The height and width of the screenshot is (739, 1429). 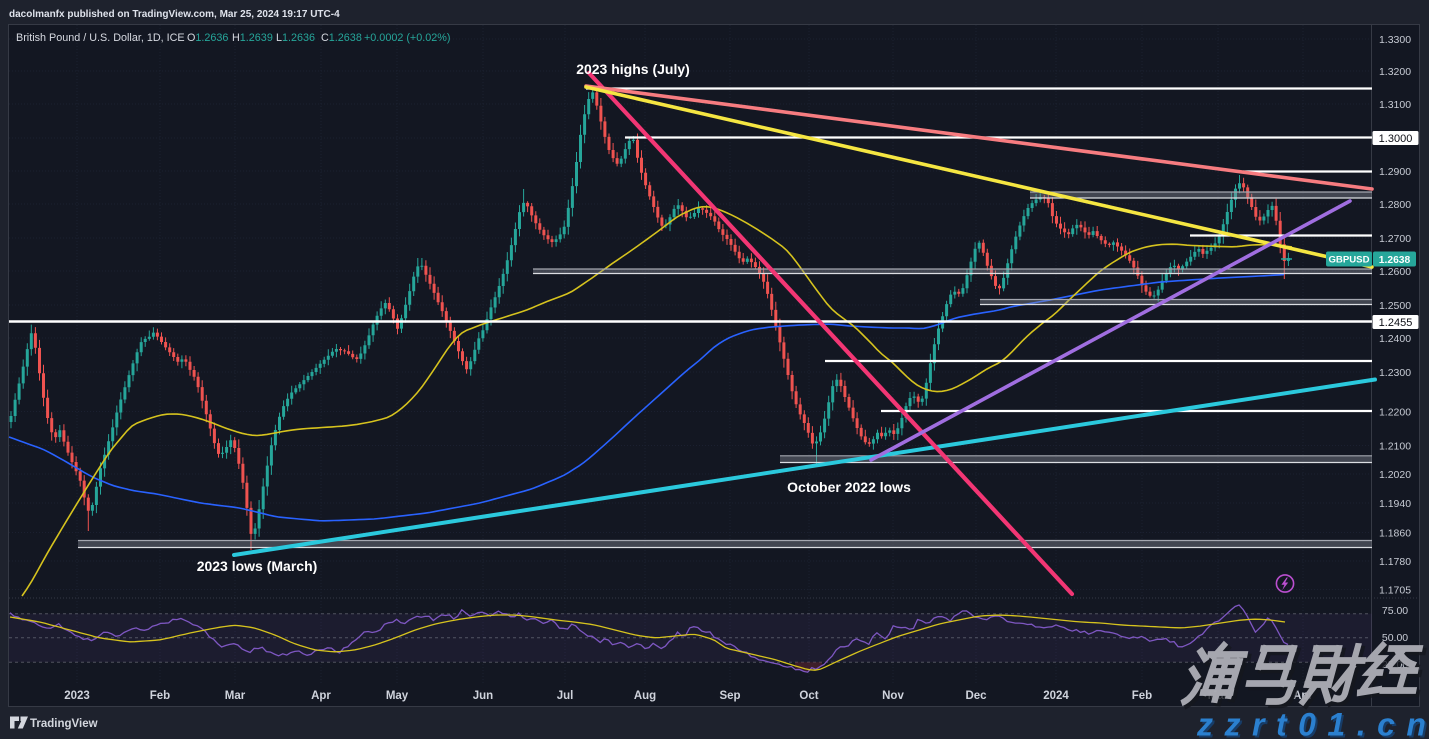 What do you see at coordinates (407, 38) in the screenshot?
I see `svg-text: +0.0002 (+0.02%)` at bounding box center [407, 38].